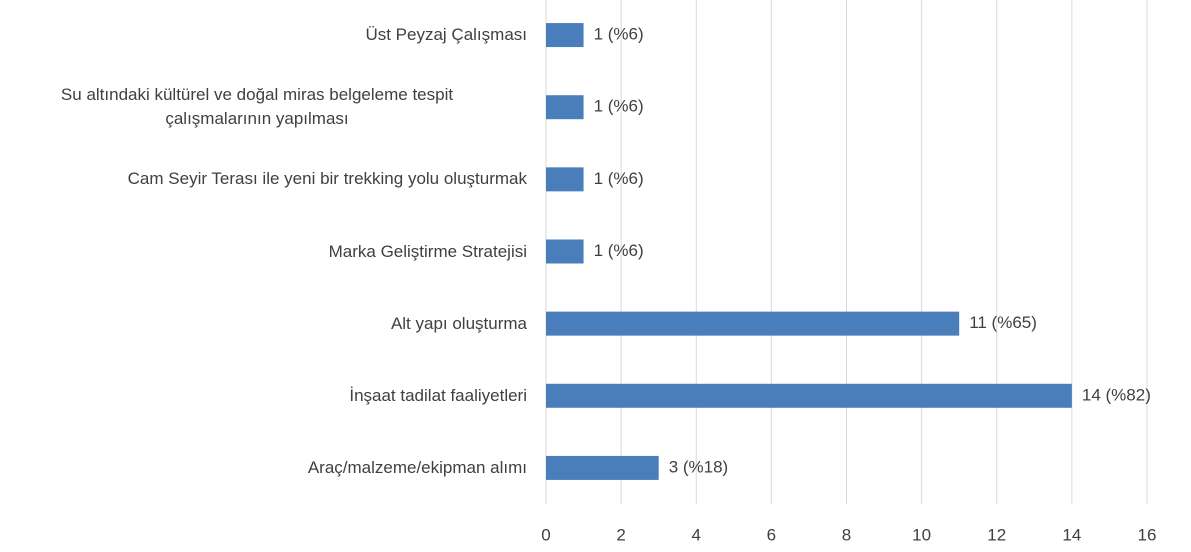  I want to click on x-tick-label: 0, so click(545, 534).